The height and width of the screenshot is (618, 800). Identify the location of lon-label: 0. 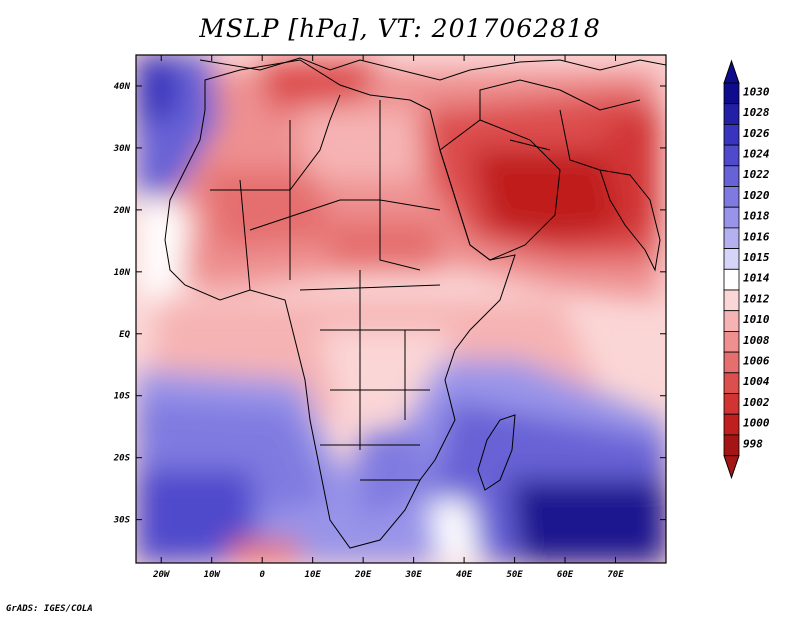
(262, 575).